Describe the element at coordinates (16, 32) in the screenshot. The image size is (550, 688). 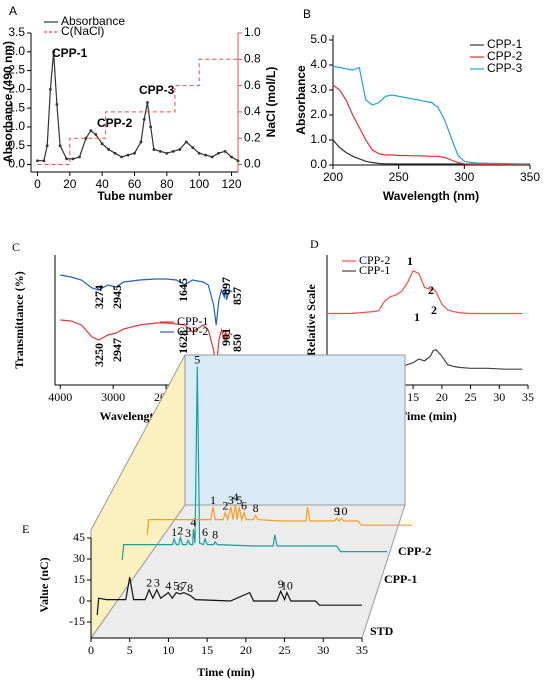
I see `y-tick-label: 3.5` at that location.